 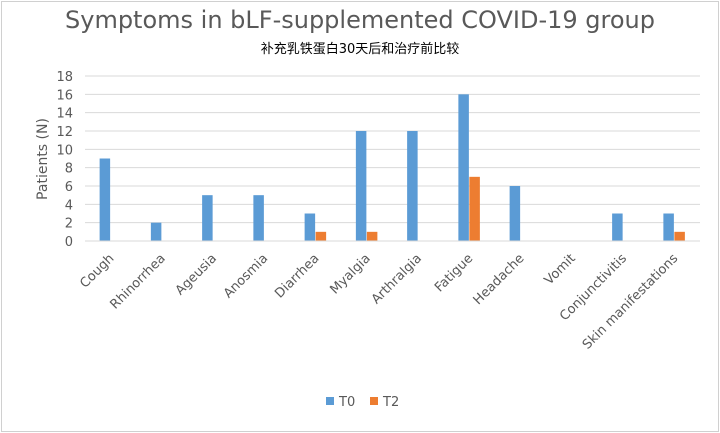 I want to click on x-tick-label: Myalgia, so click(x=351, y=274).